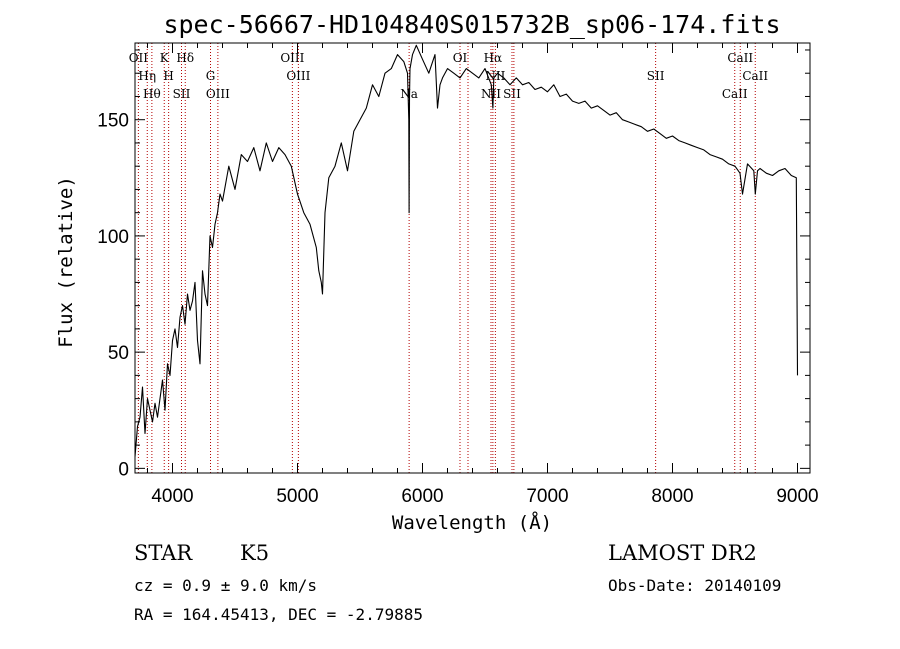 This screenshot has height=649, width=900. Describe the element at coordinates (123, 469) in the screenshot. I see `y-tick-label: 0` at that location.